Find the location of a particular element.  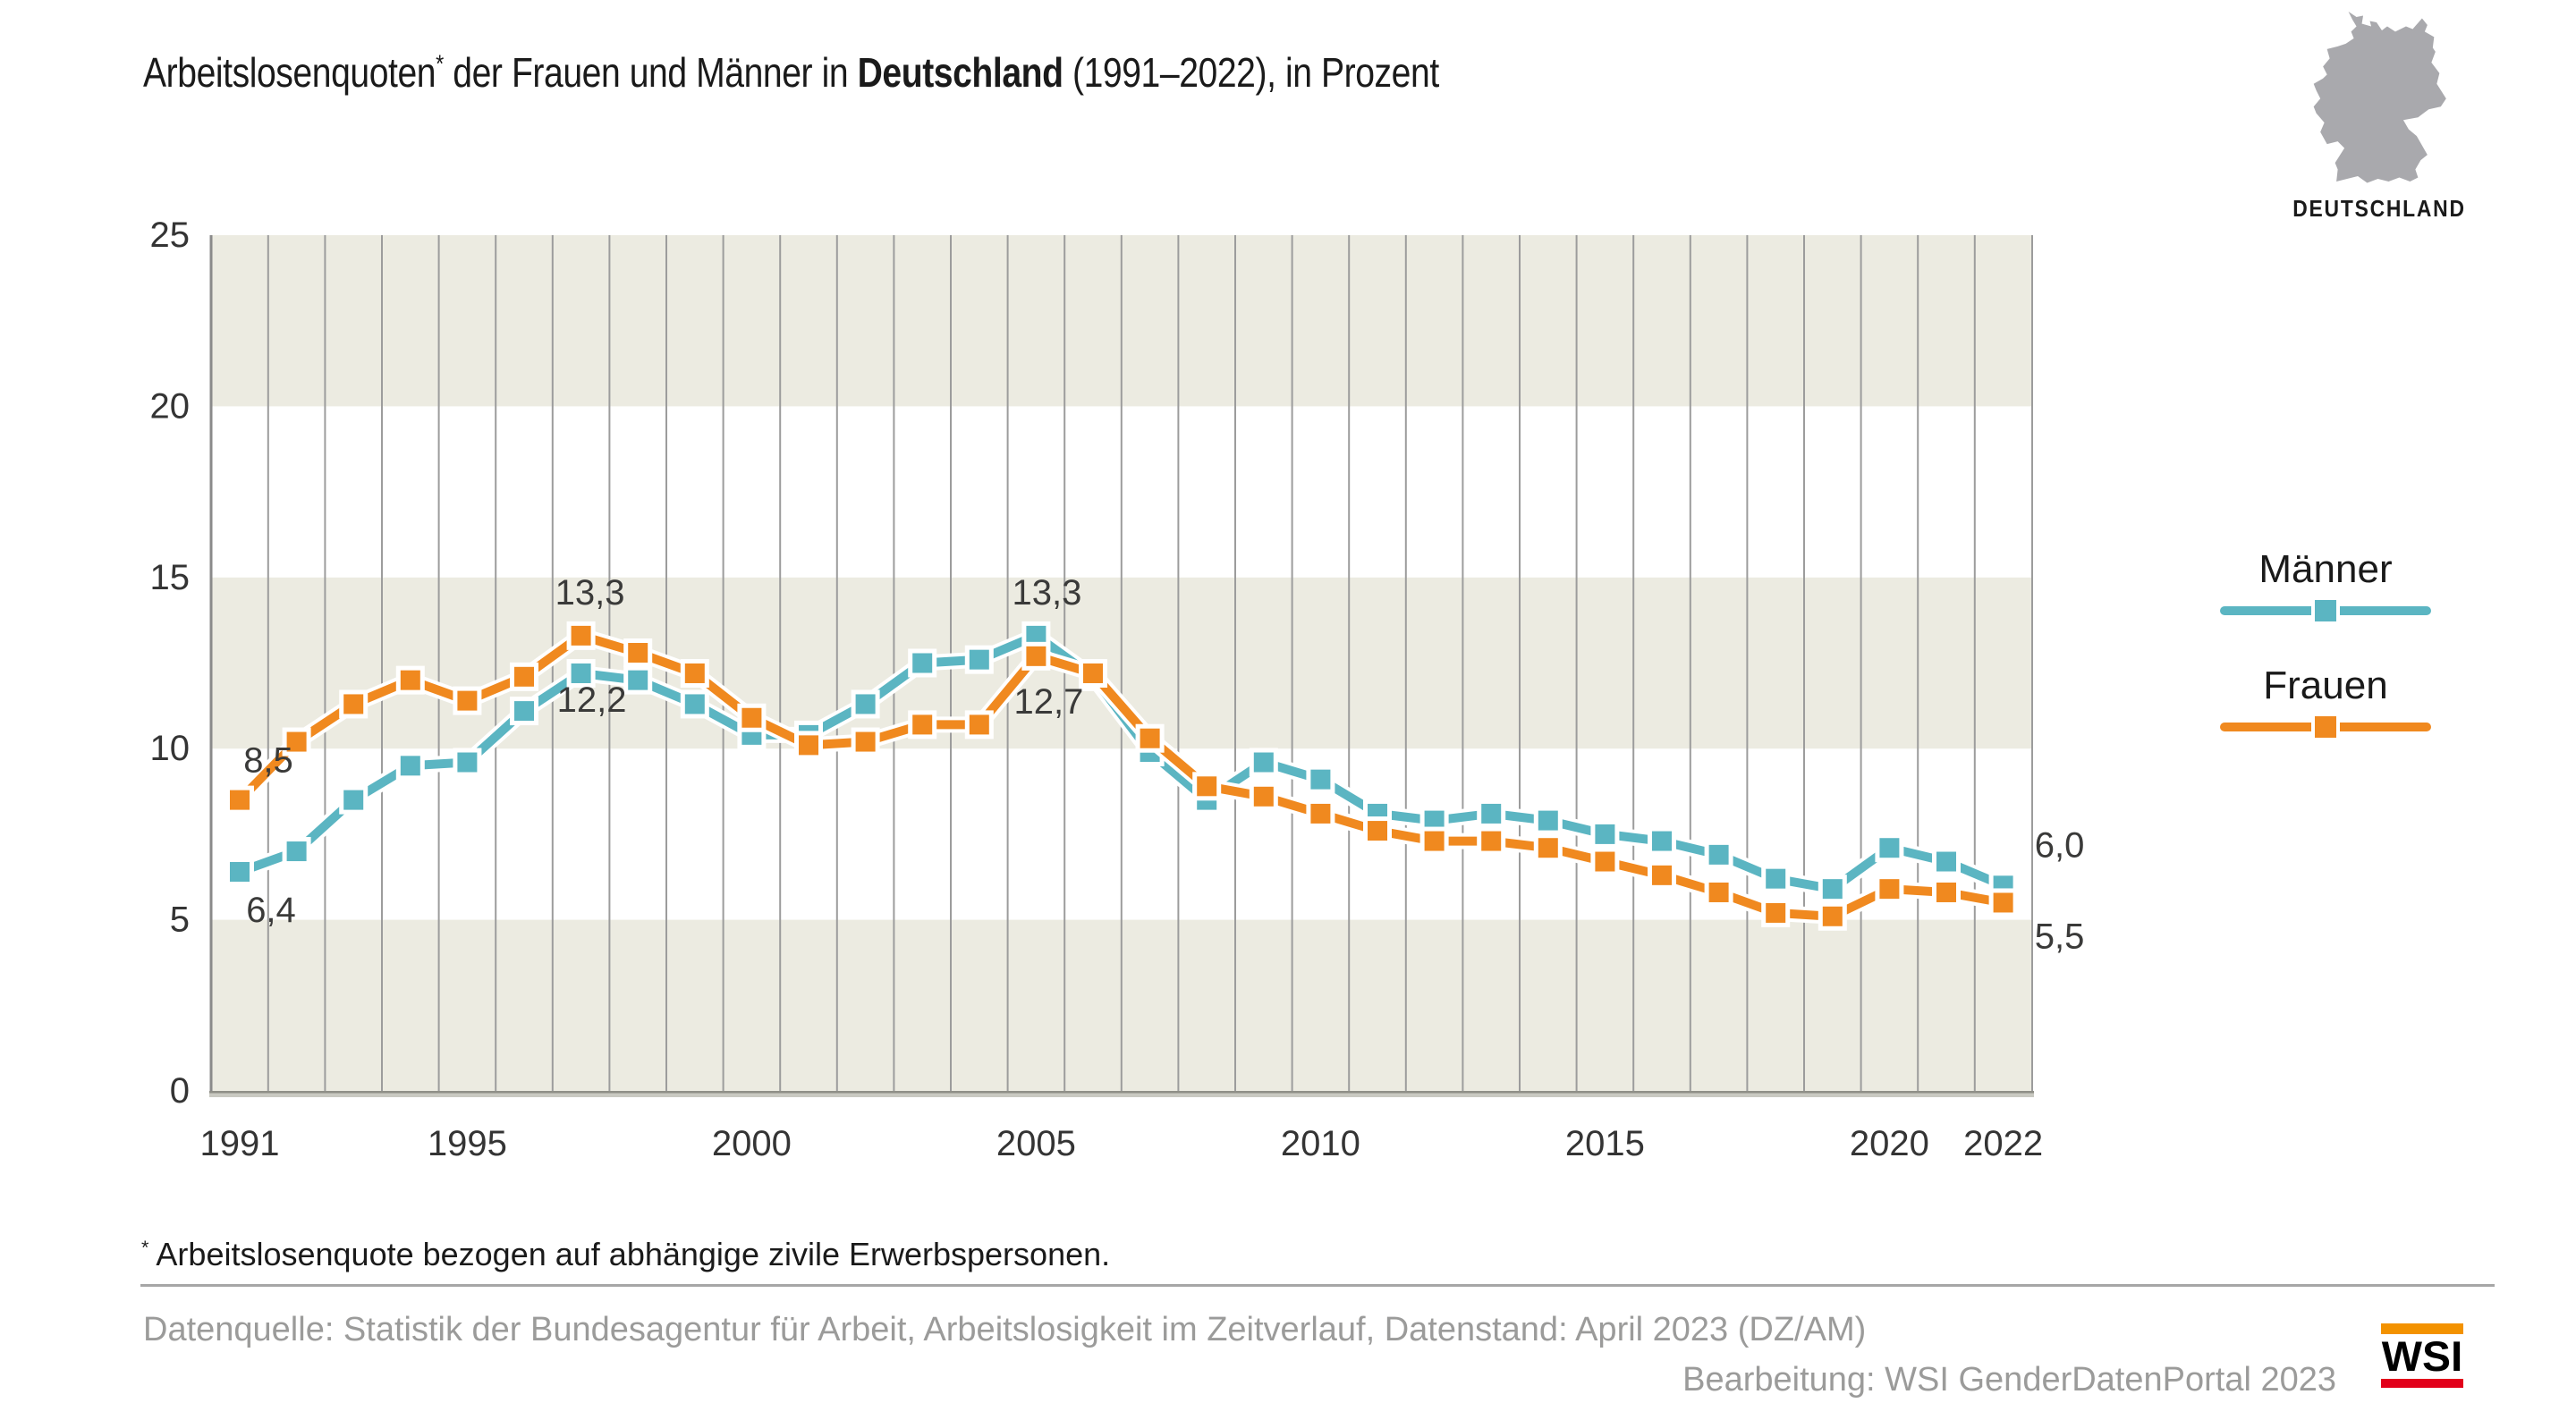

x-tick-label: 2005 is located at coordinates (1036, 1143).